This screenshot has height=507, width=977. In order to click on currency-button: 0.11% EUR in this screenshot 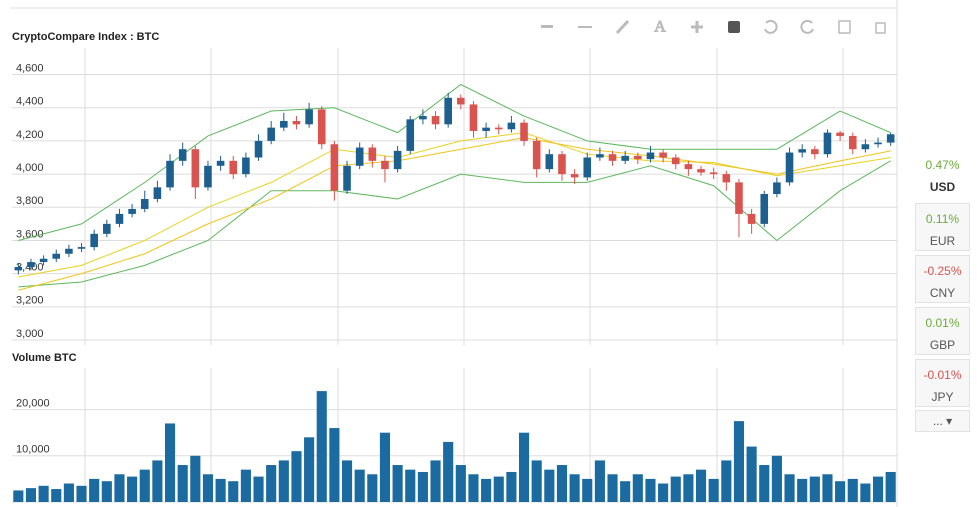, I will do `click(942, 227)`.